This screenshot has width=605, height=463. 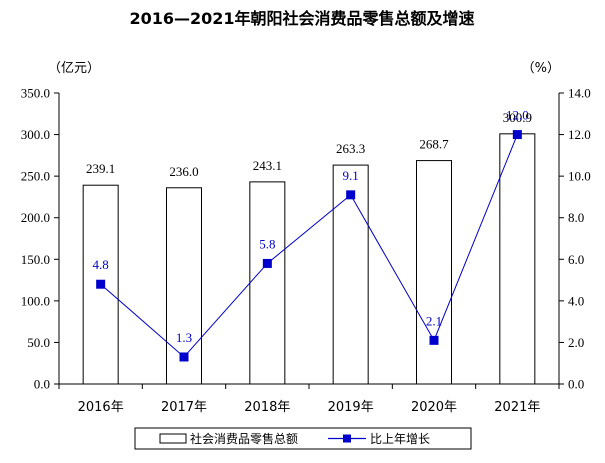 I want to click on left-tick-label: 50.0, so click(x=38, y=342).